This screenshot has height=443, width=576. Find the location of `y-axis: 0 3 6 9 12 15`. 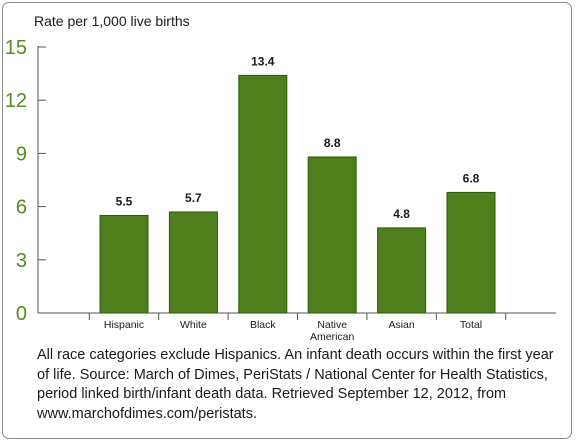

y-axis: 0 3 6 9 12 15 is located at coordinates (25, 181).